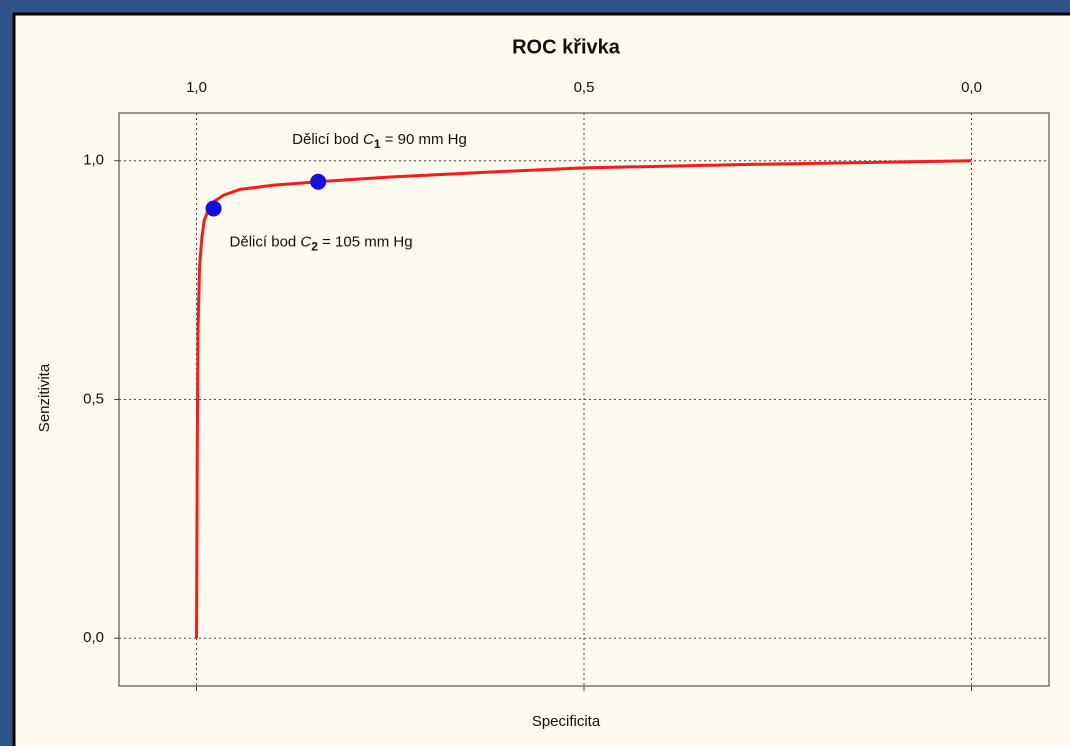 The width and height of the screenshot is (1070, 751). I want to click on y-tick-label: 1,0, so click(93, 160).